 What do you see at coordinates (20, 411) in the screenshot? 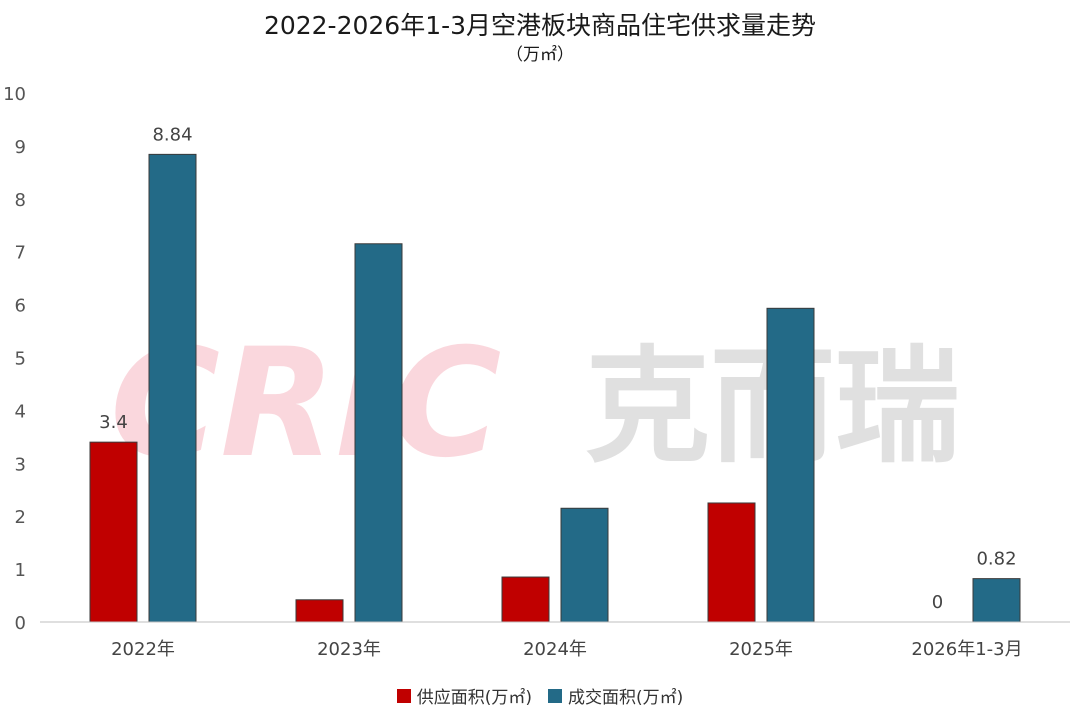
I see `y-tick-label: 4` at bounding box center [20, 411].